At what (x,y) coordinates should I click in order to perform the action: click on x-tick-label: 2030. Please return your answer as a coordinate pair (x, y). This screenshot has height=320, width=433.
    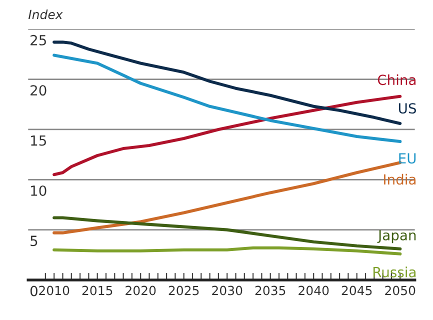
    Looking at the image, I should click on (227, 291).